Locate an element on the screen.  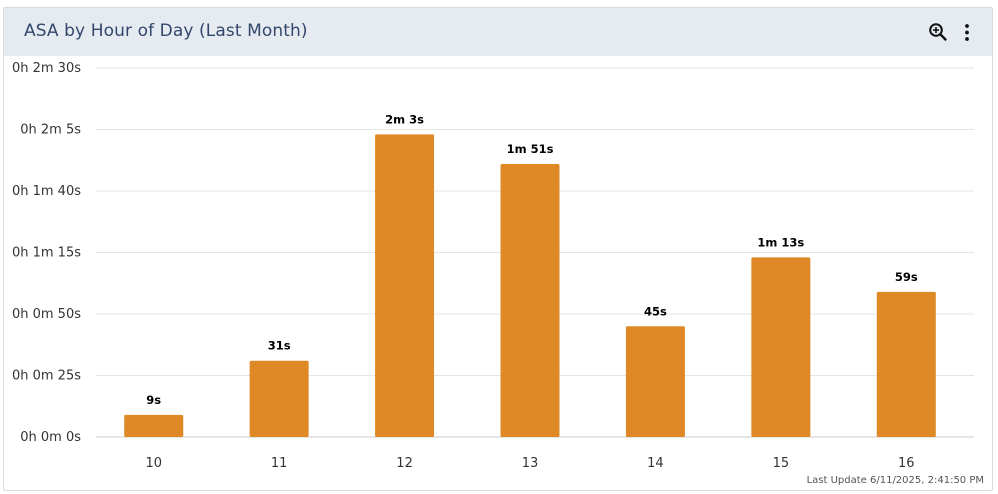
x-tick-label: 13 is located at coordinates (530, 463).